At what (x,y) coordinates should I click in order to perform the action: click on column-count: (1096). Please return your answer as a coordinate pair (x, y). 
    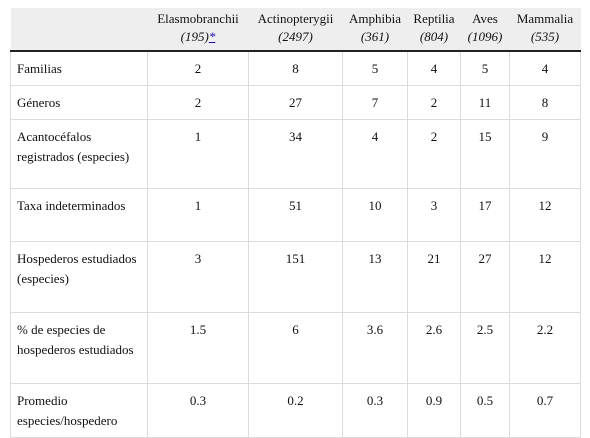
    Looking at the image, I should click on (485, 36).